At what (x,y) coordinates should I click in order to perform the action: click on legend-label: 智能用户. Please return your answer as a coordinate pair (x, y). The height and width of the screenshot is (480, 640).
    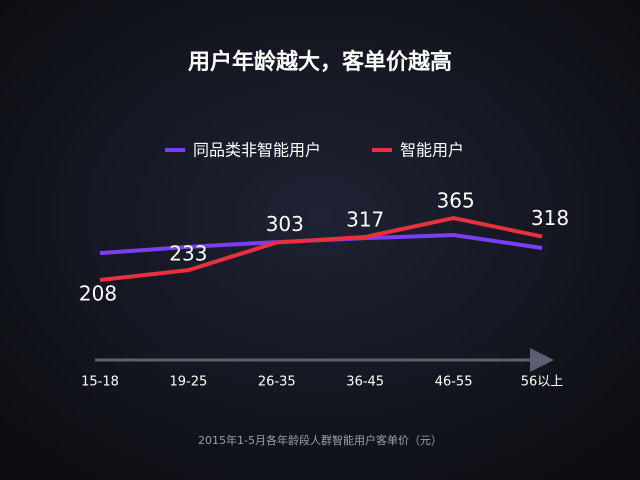
    Looking at the image, I should click on (432, 150).